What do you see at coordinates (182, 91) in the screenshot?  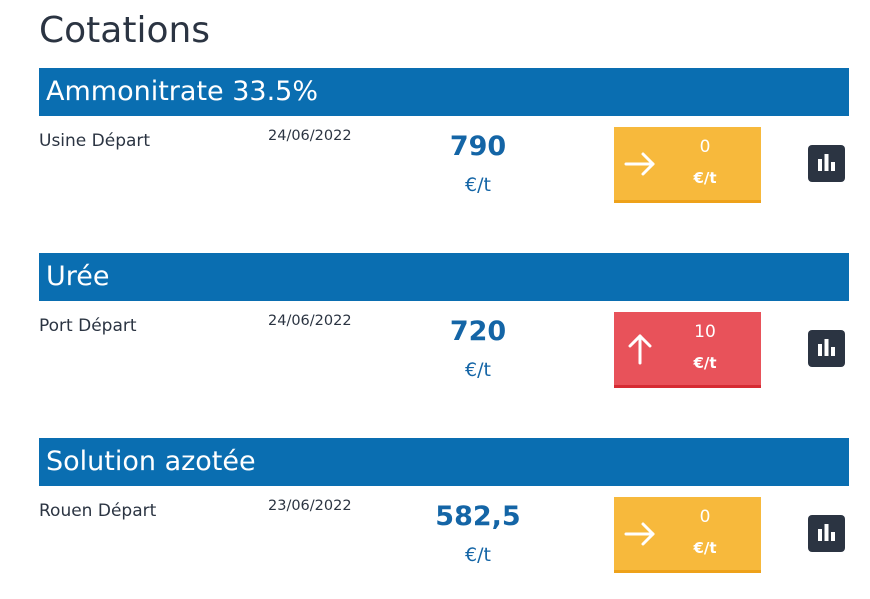 I see `section-title: Ammonitrate 33.5%` at bounding box center [182, 91].